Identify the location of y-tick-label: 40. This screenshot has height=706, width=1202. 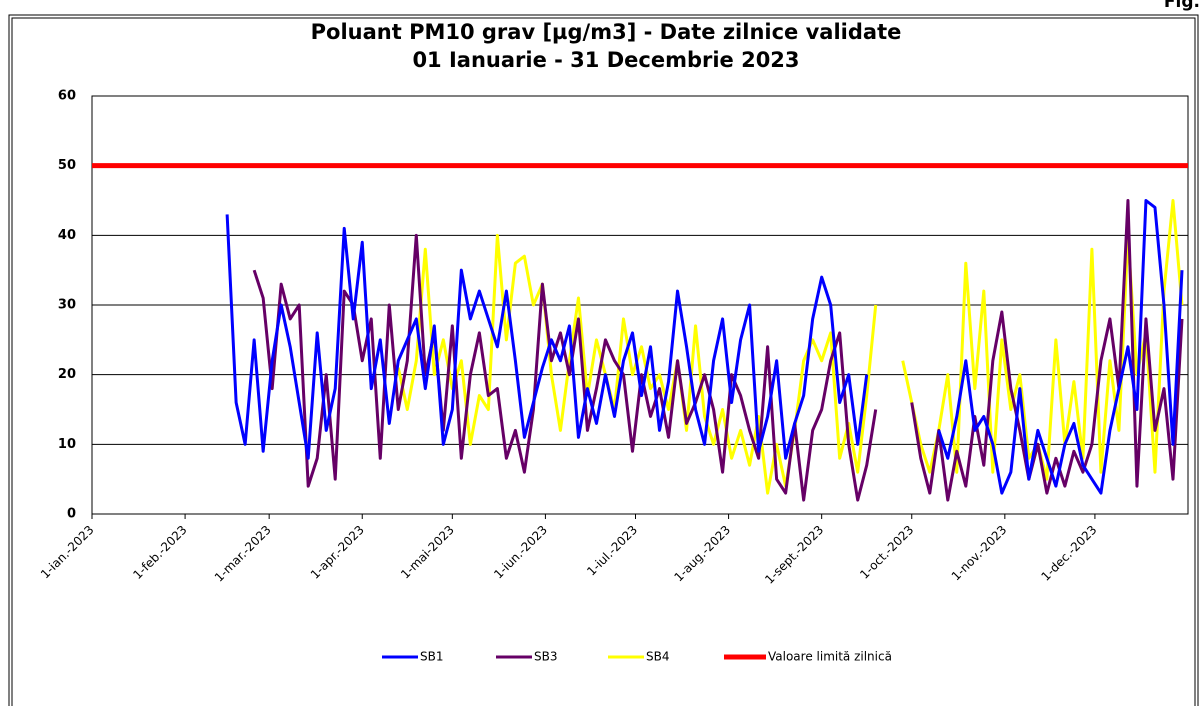
(67, 235).